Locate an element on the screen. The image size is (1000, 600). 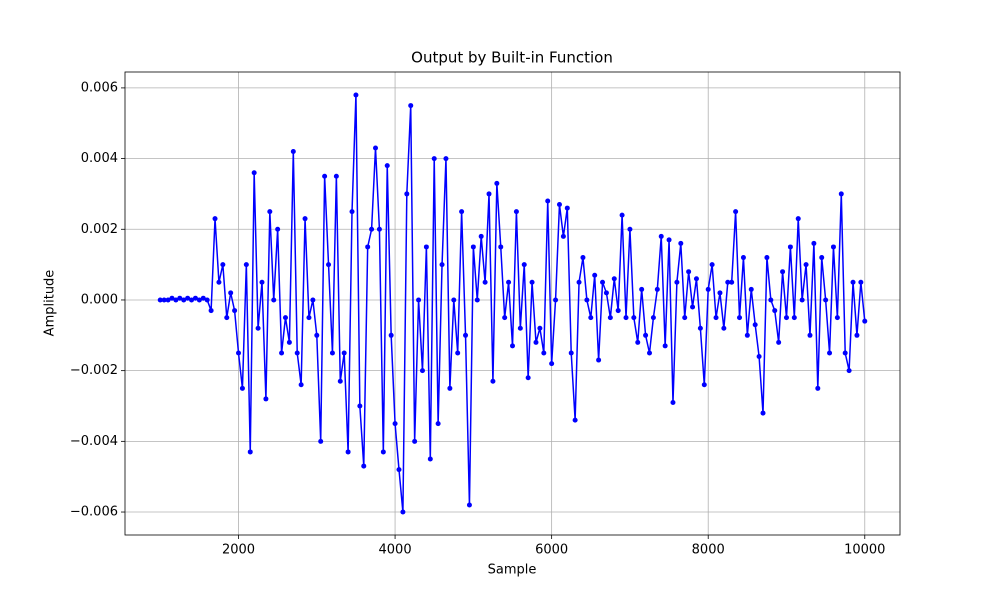
y-tick-label: −0.004 is located at coordinates (94, 441).